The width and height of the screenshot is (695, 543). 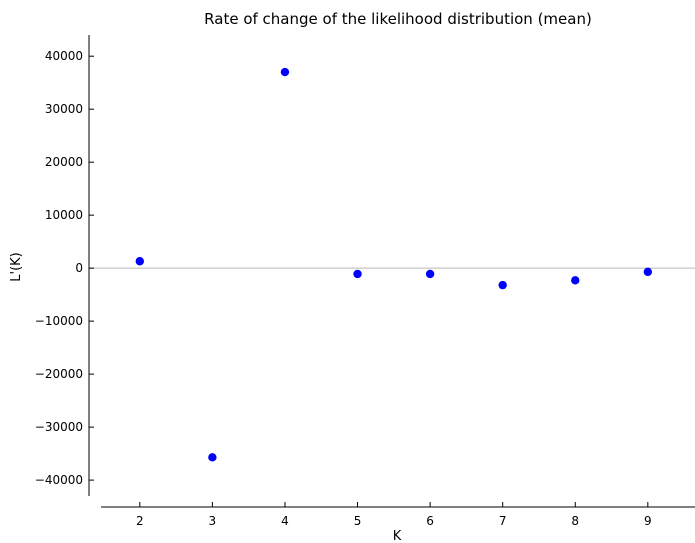 What do you see at coordinates (575, 521) in the screenshot?
I see `x-tick-label: 8` at bounding box center [575, 521].